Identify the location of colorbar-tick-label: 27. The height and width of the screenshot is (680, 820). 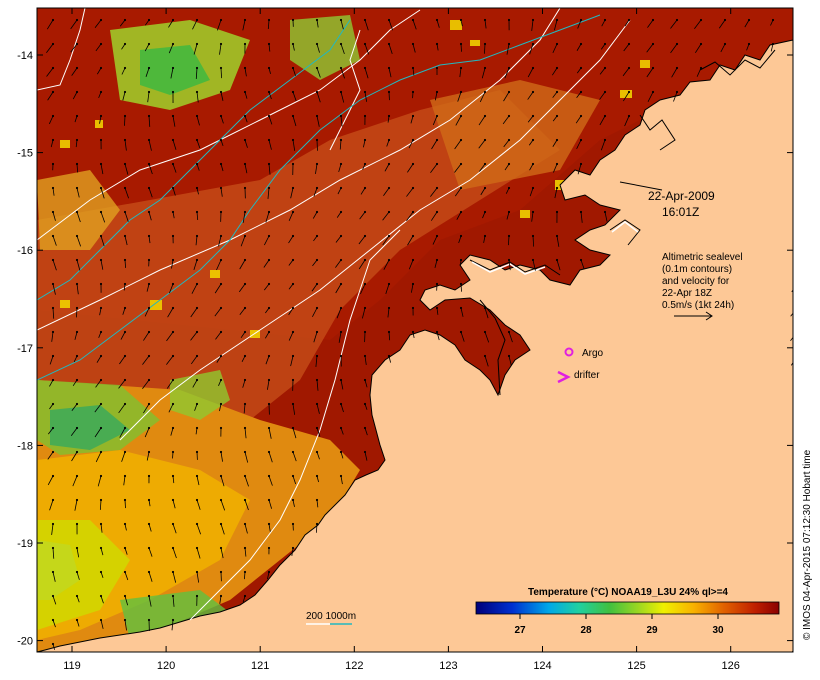
(520, 630).